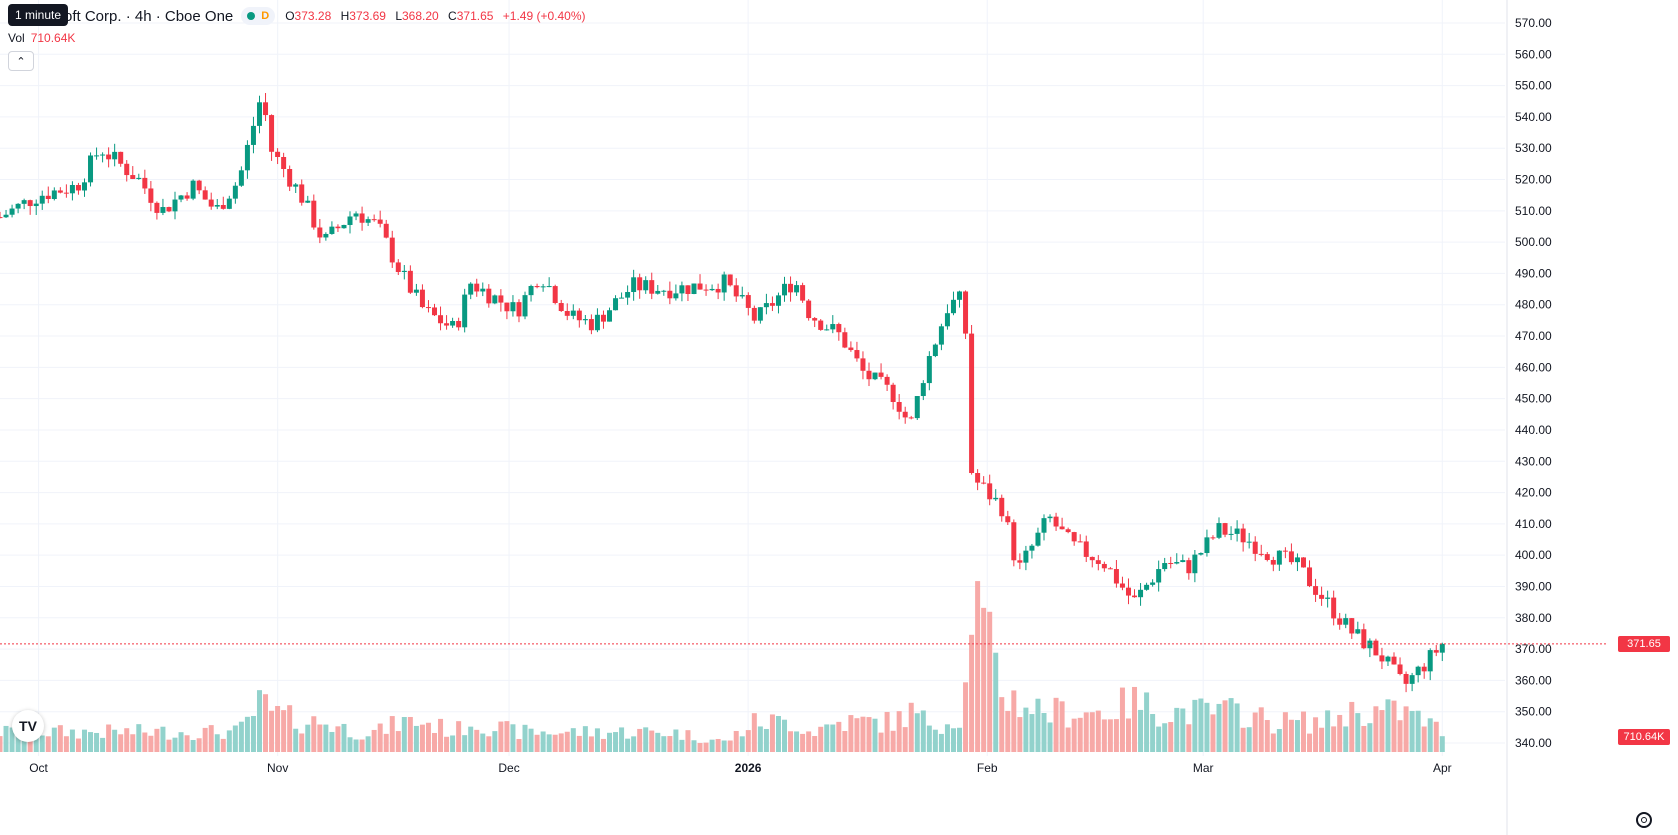  Describe the element at coordinates (1203, 768) in the screenshot. I see `time-tick-label: Mar` at that location.